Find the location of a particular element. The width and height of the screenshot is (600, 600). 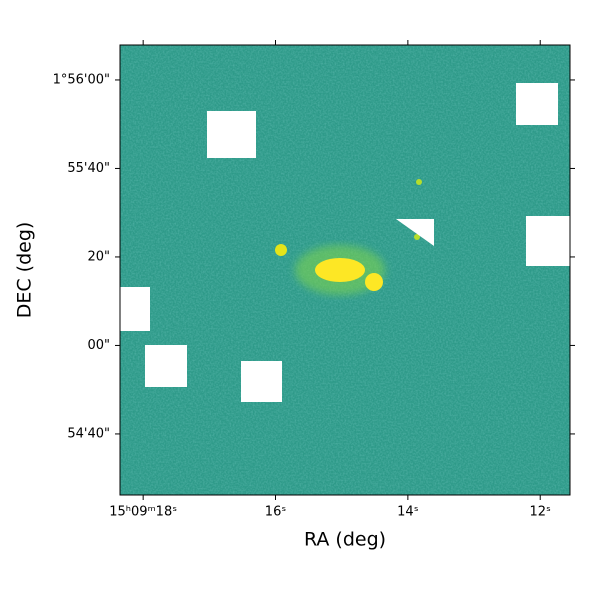

x-tick-label: 12ˢ is located at coordinates (541, 512).